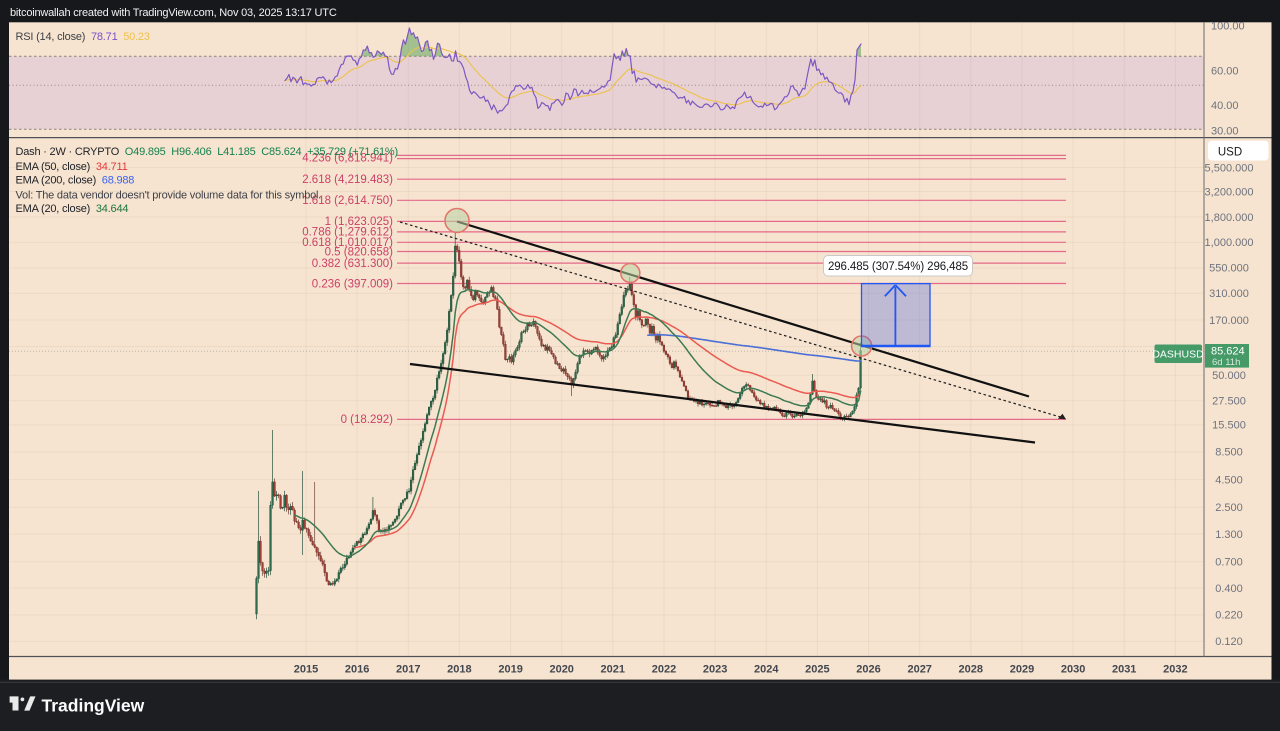 The width and height of the screenshot is (1280, 731). Describe the element at coordinates (352, 284) in the screenshot. I see `svg-text: 0.236 (397.009)` at that location.